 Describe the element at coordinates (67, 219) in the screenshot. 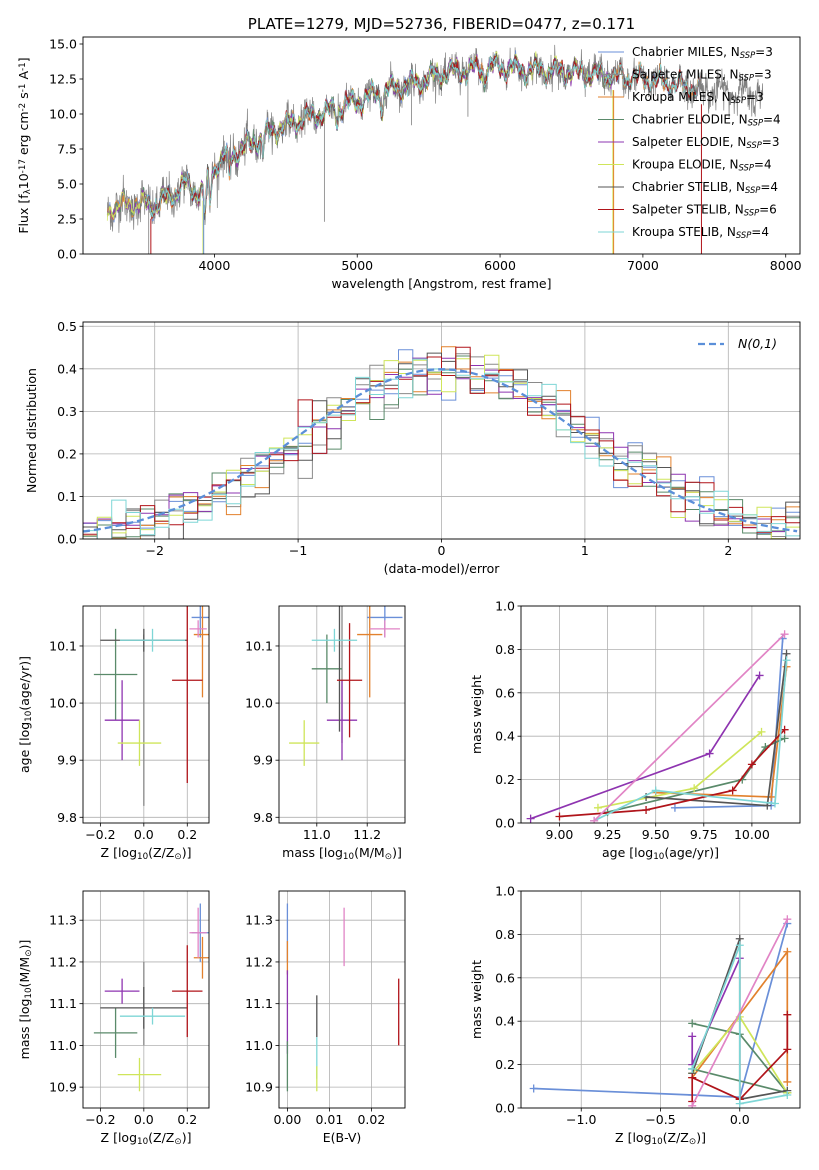

I see `y-tick-label: 2.5` at that location.